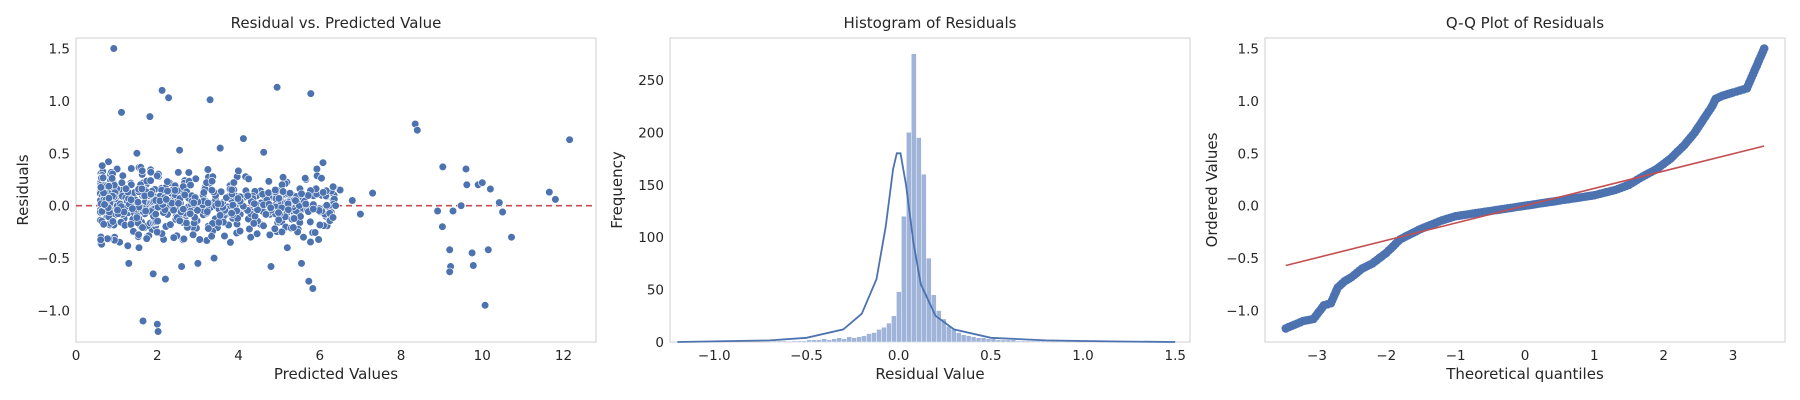 The height and width of the screenshot is (400, 1800). I want to click on y-tick-label: −1.0, so click(1242, 312).